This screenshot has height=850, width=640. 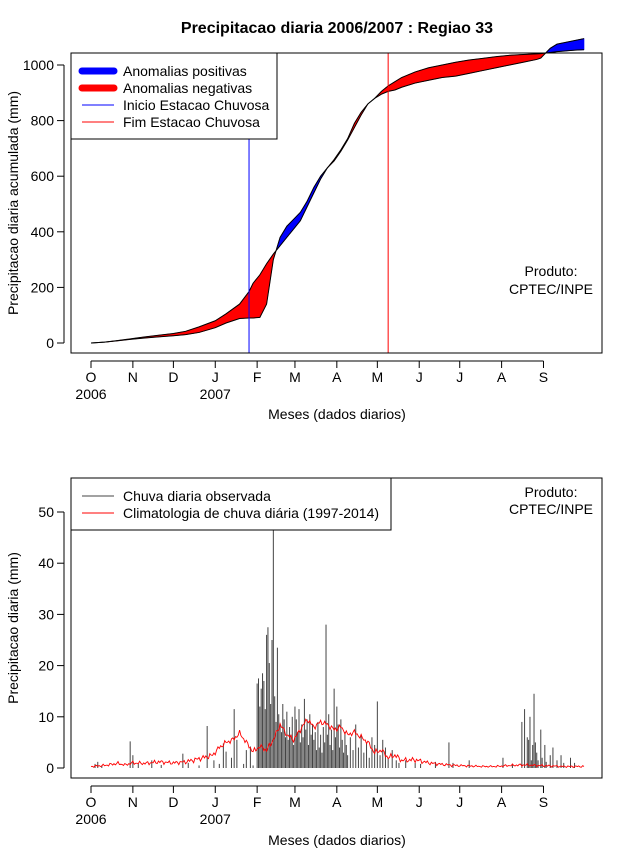 I want to click on y-tick-label: 20, so click(x=46, y=666).